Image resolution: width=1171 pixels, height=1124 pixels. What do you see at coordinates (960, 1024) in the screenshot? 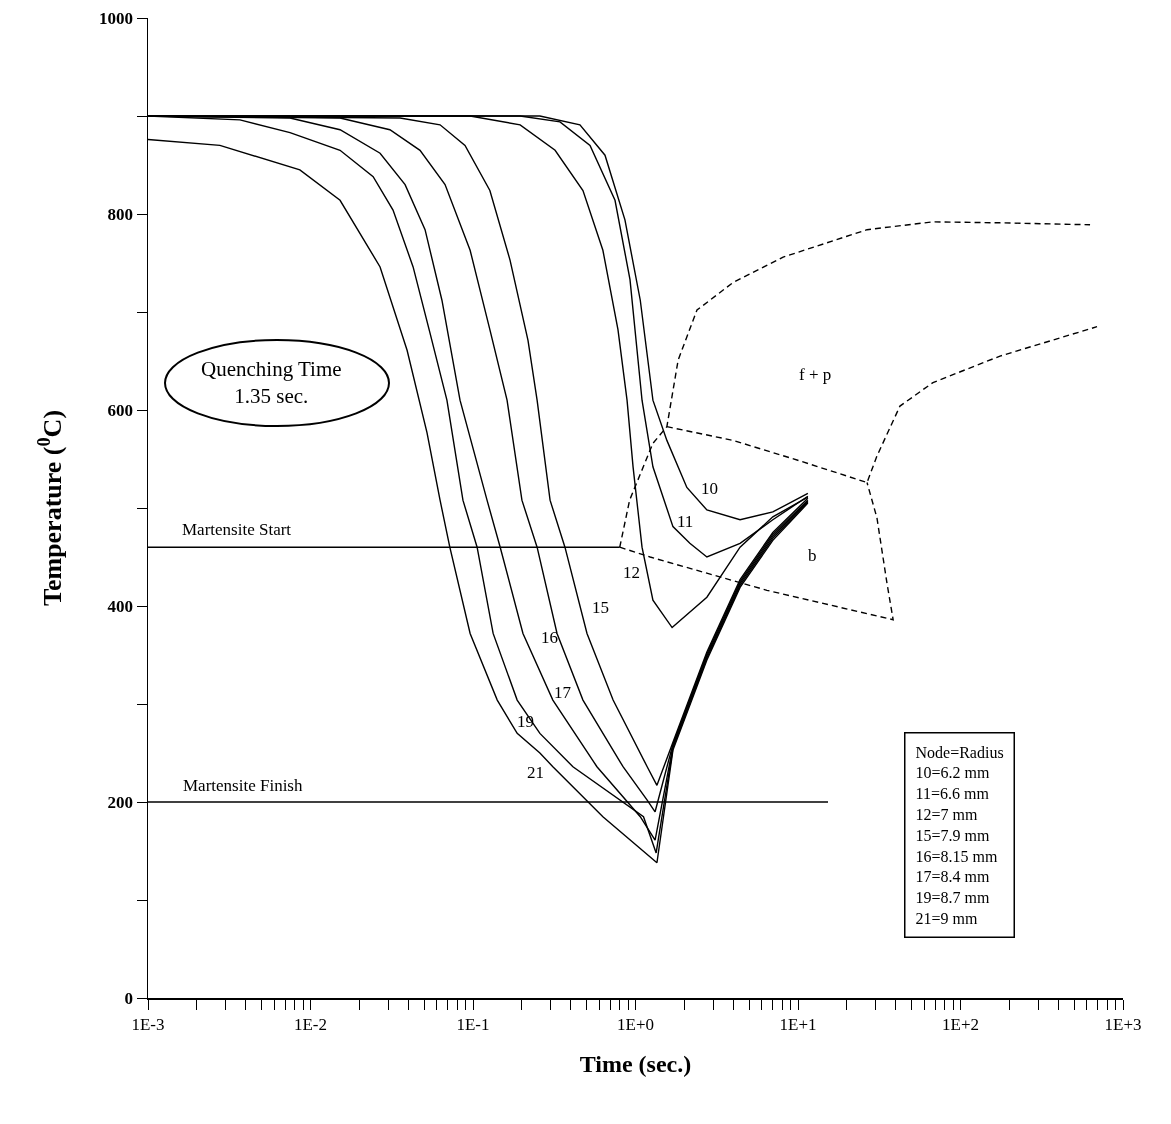
I see `x-tick-label: 1E+2` at bounding box center [960, 1024].